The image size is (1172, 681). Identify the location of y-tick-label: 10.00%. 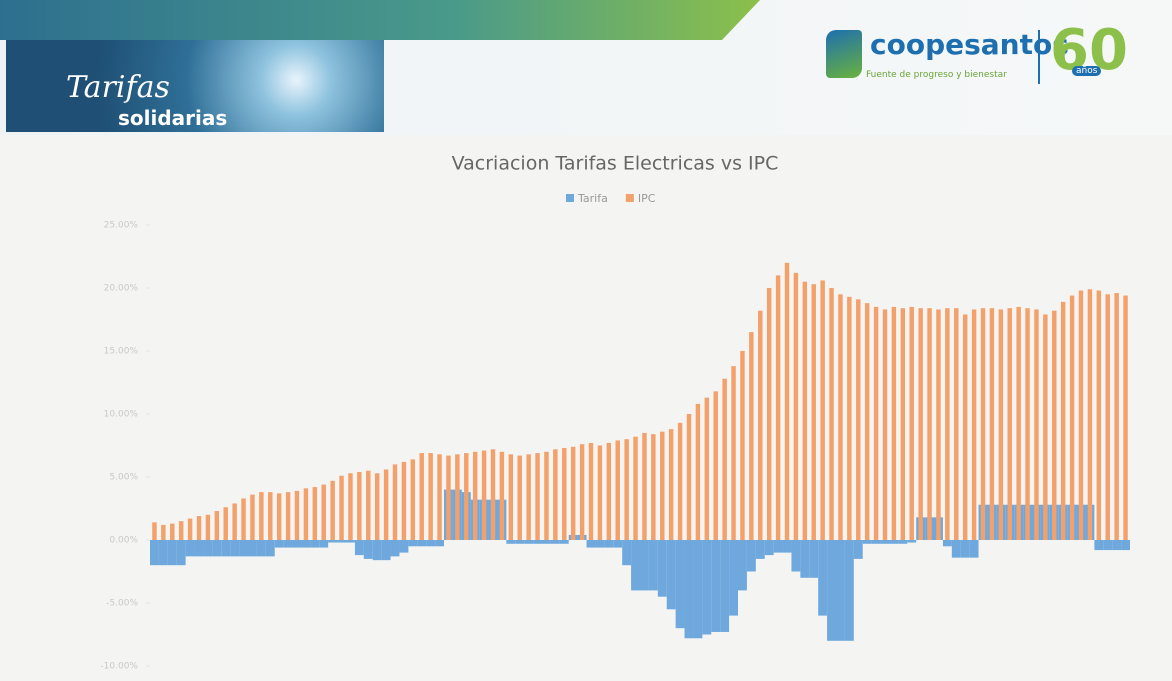
(121, 415).